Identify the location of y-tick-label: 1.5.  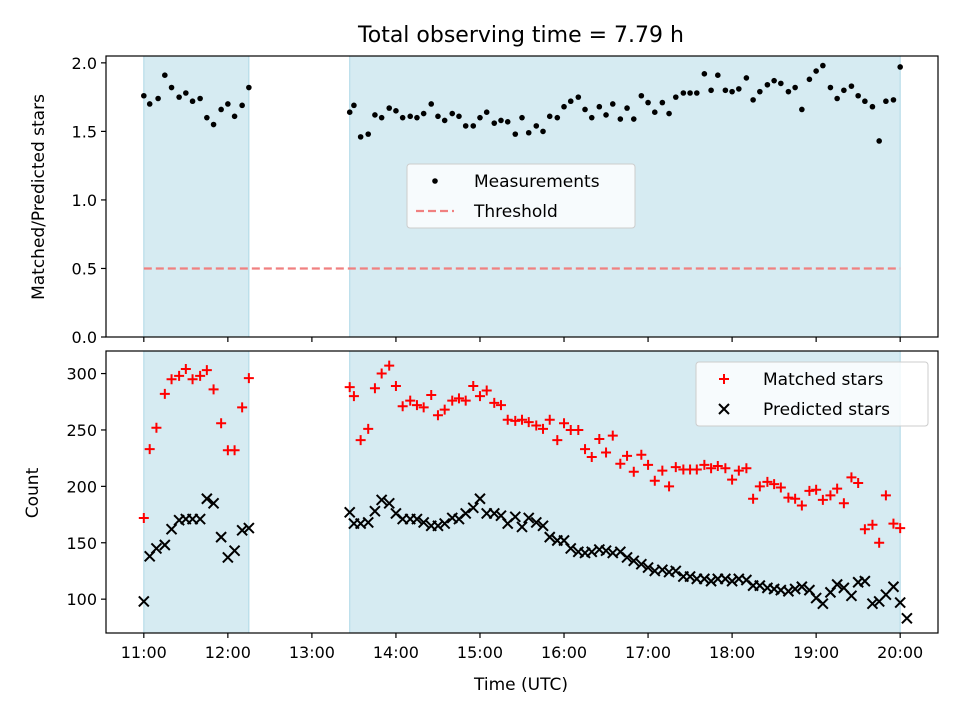
(84, 131).